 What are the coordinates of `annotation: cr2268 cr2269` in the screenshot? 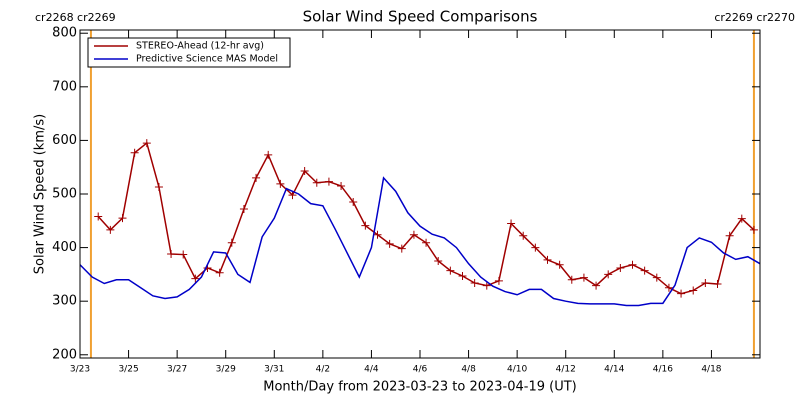 It's located at (75, 17).